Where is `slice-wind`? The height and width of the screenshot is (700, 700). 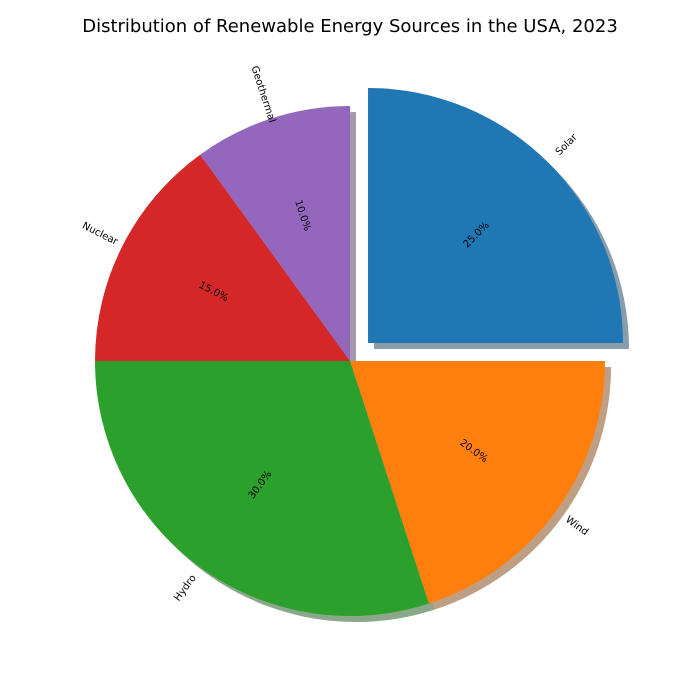
slice-wind is located at coordinates (477, 482).